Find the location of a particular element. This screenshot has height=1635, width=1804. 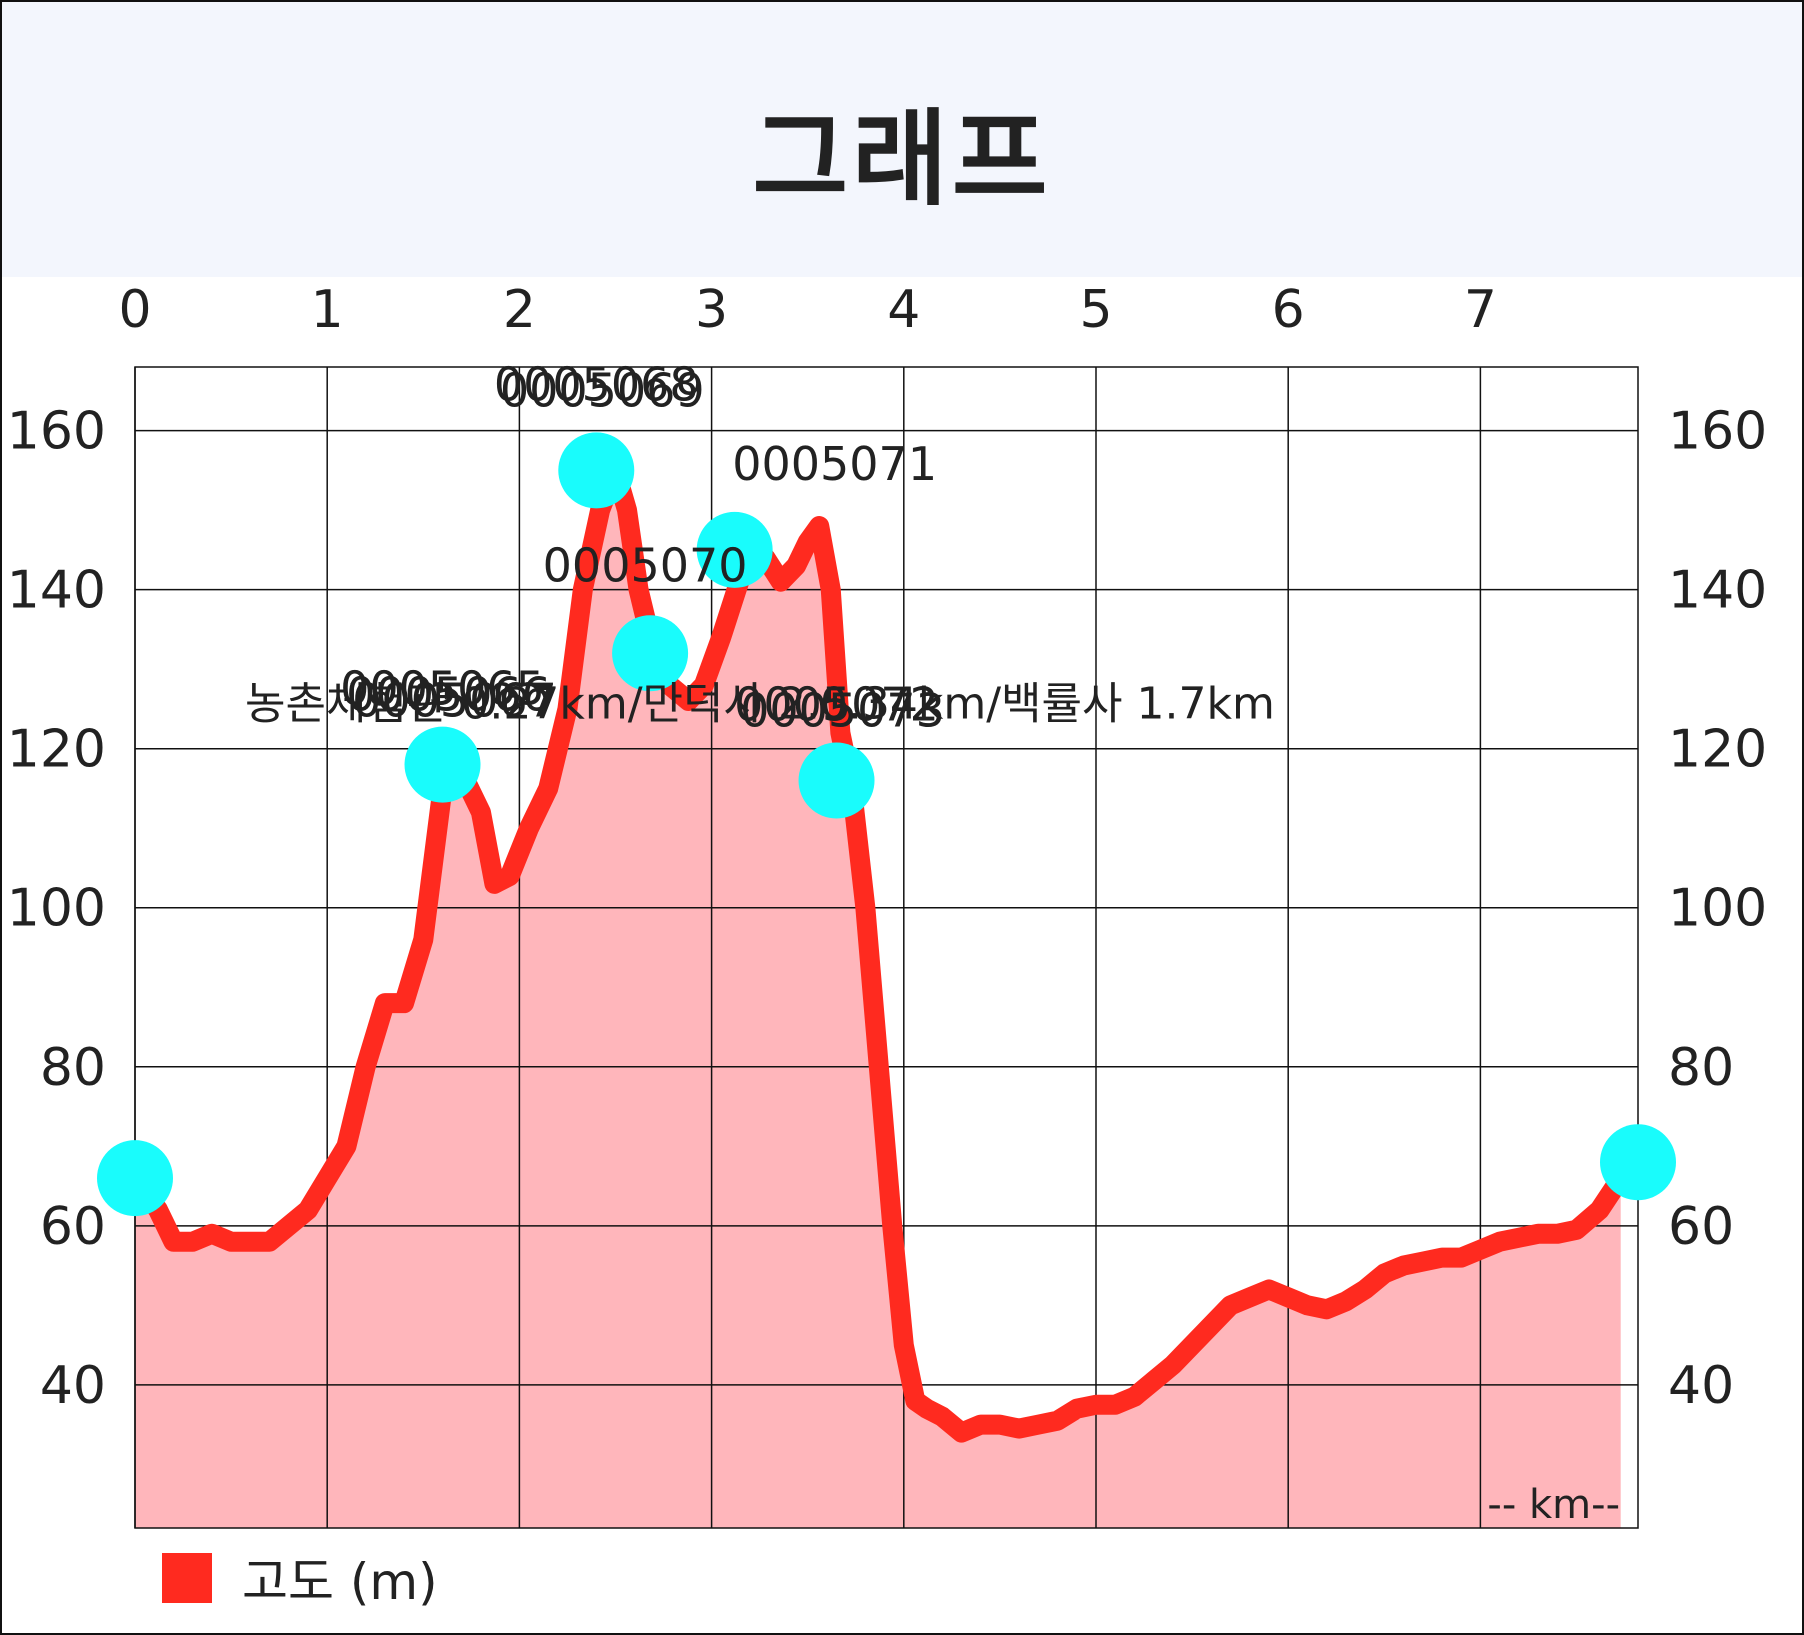

y-tick-label-right: 160 is located at coordinates (1717, 432).